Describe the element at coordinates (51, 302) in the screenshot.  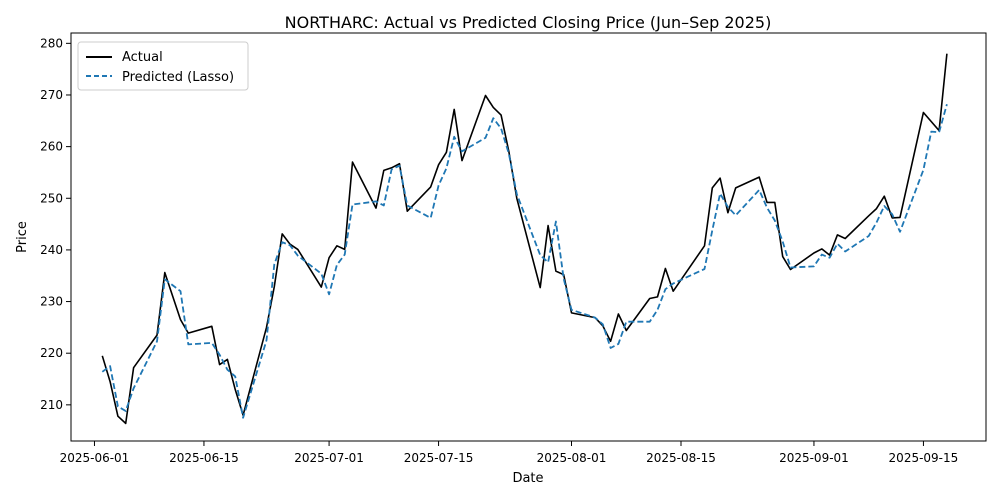
I see `y-tick-label: 230` at that location.